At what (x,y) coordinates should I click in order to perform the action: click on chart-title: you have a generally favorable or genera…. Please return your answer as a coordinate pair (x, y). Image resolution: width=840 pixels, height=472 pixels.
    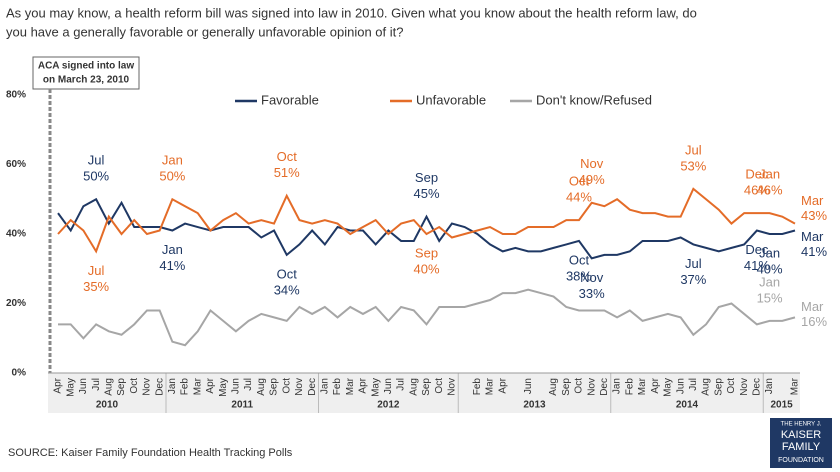
    Looking at the image, I should click on (204, 31).